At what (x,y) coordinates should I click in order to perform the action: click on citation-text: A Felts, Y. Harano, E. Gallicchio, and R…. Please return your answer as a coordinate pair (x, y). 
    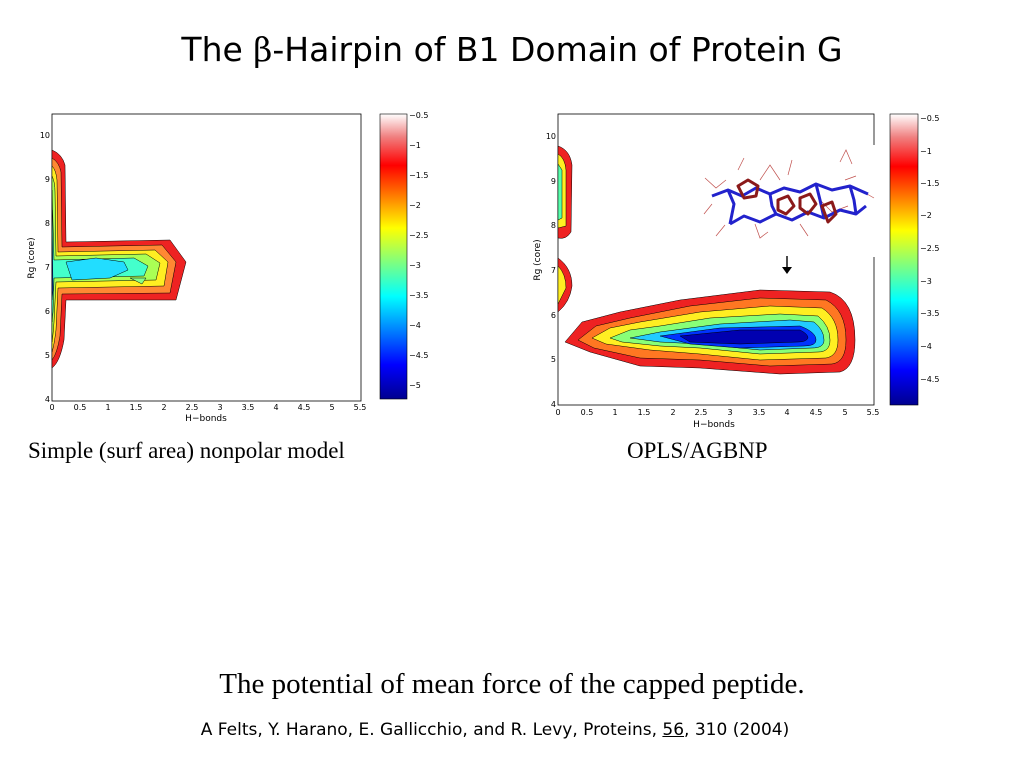
    Looking at the image, I should click on (431, 730).